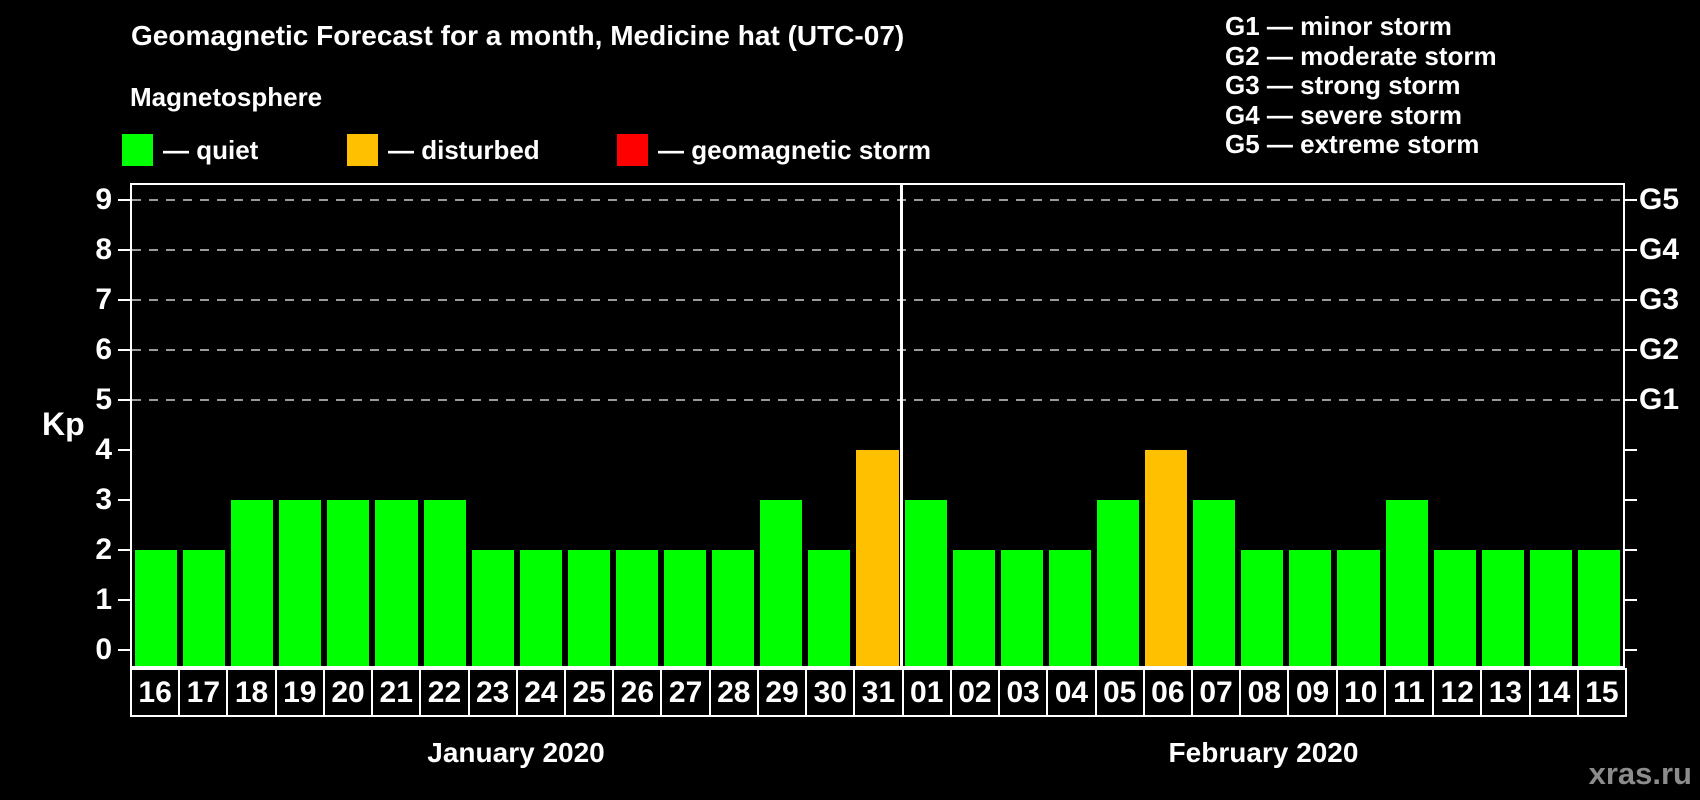 The height and width of the screenshot is (800, 1700). Describe the element at coordinates (103, 399) in the screenshot. I see `y-tick-label-5: 5` at that location.